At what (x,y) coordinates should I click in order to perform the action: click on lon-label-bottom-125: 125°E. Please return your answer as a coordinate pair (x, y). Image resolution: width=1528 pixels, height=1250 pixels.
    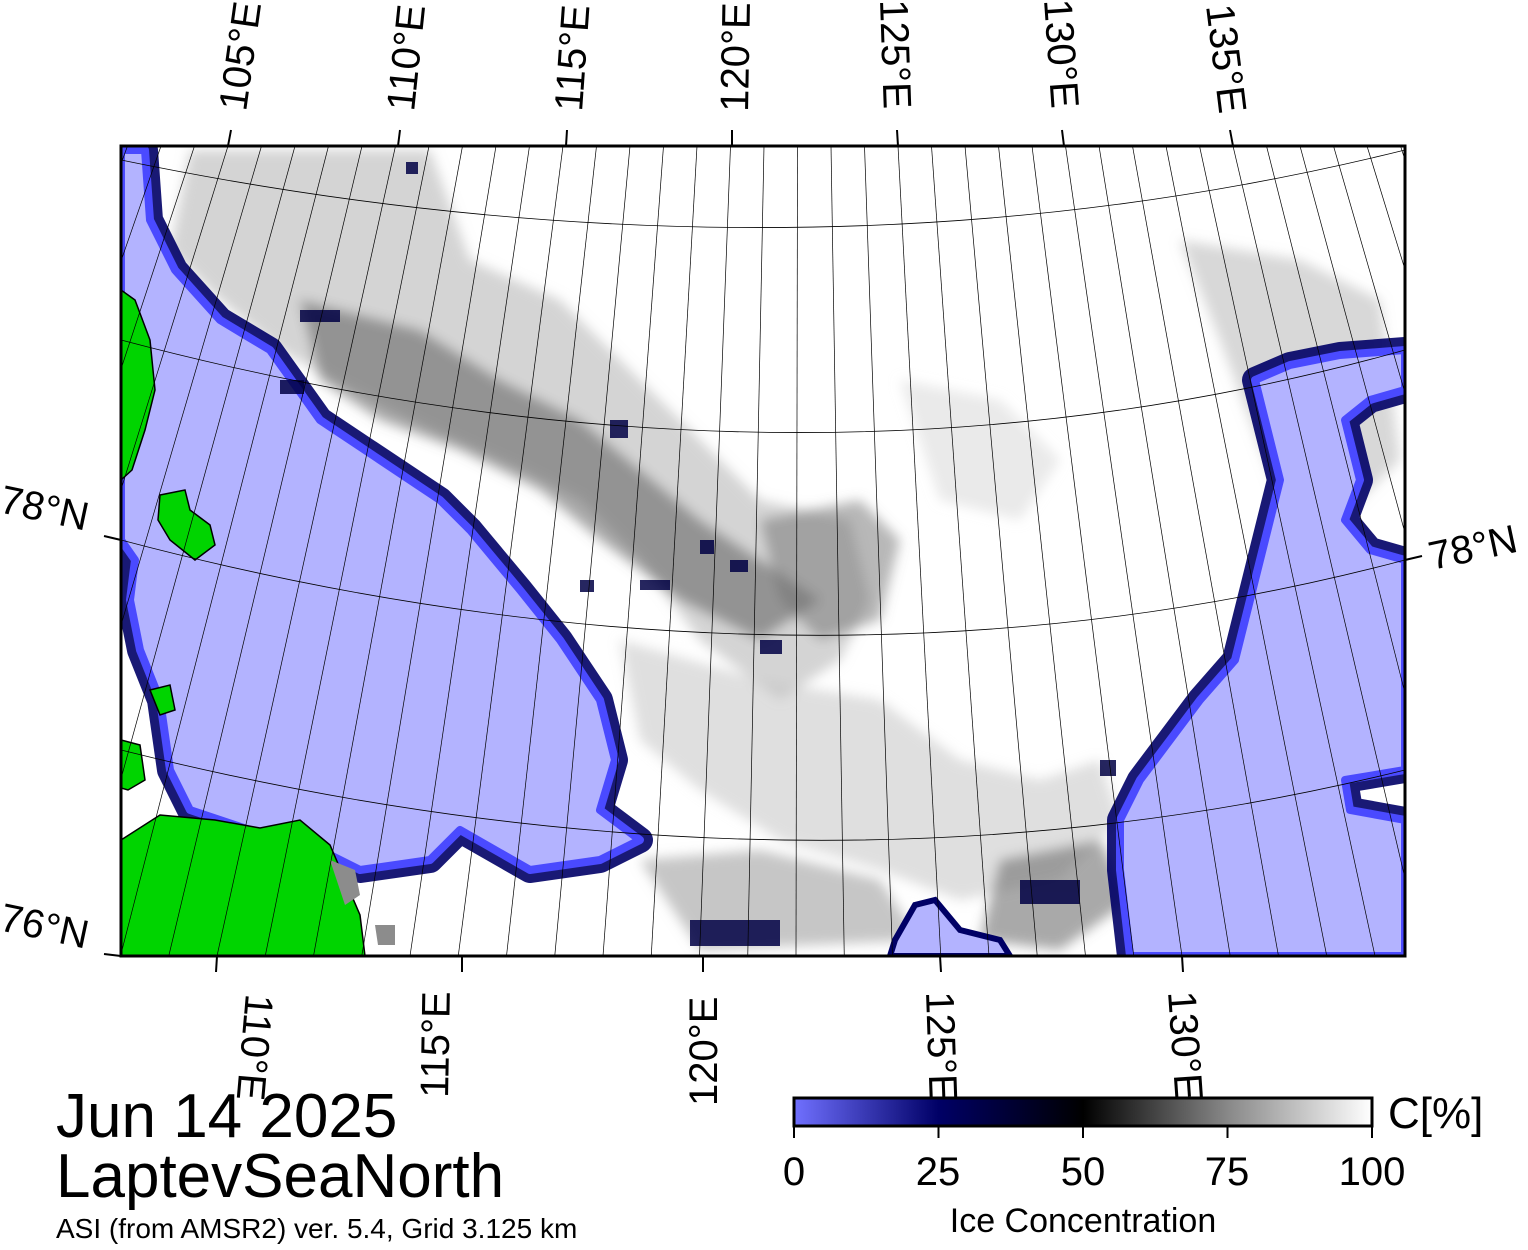
    Looking at the image, I should click on (941, 1046).